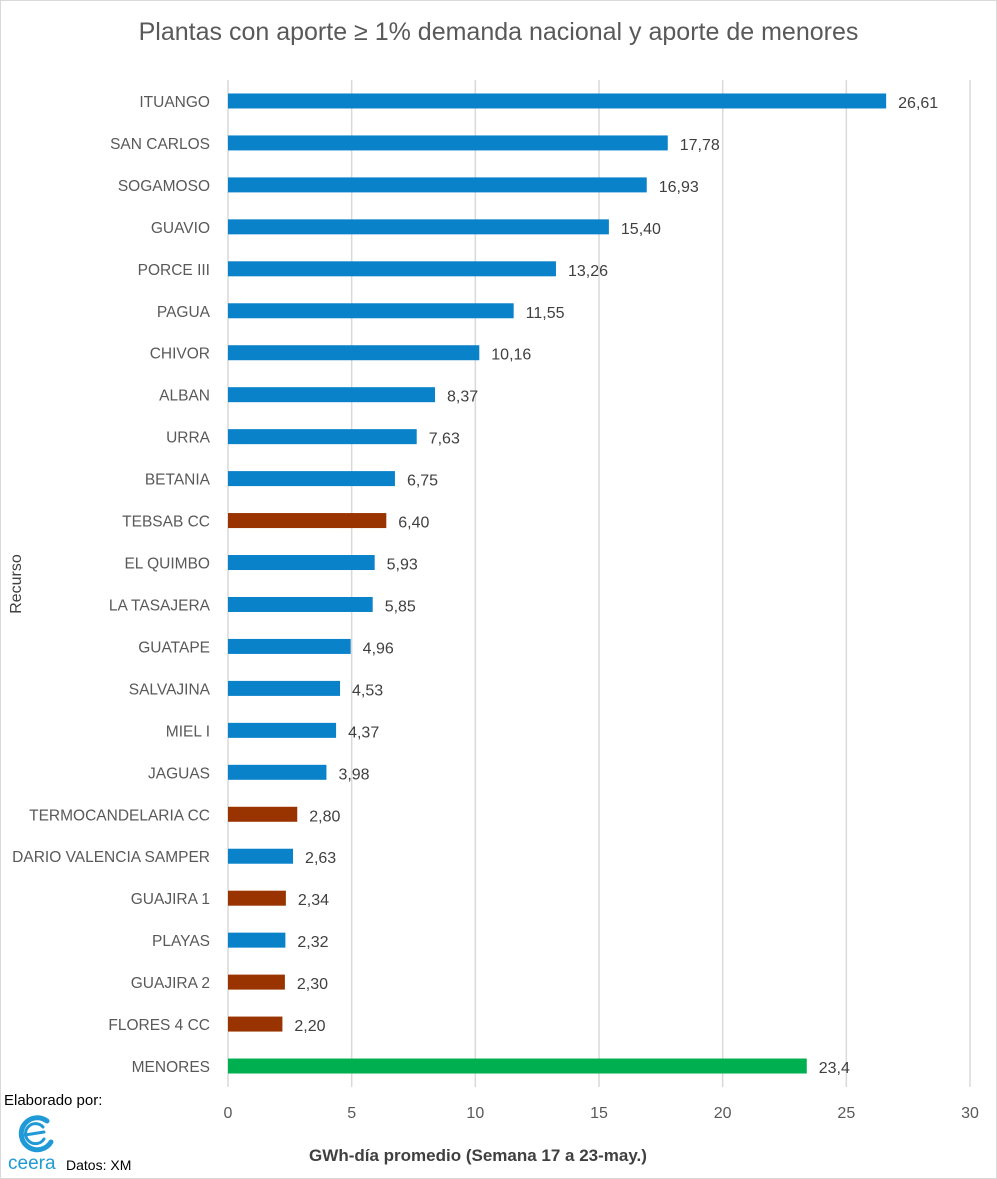 This screenshot has height=1179, width=997. I want to click on category-label: BETANIA, so click(178, 480).